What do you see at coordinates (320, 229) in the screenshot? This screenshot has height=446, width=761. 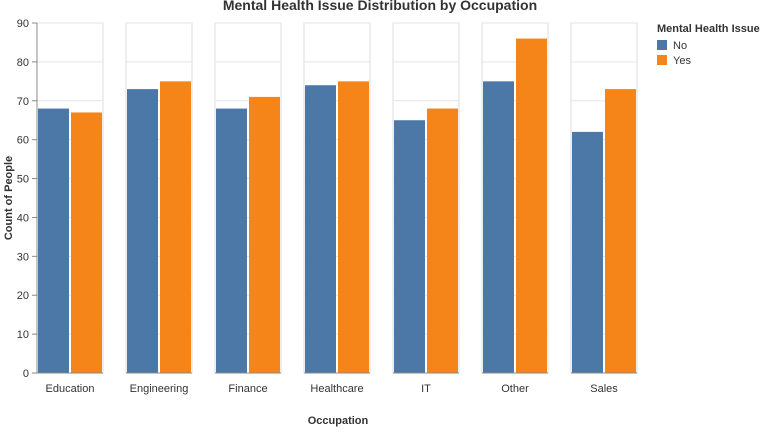 I see `bar-healthcare-no` at bounding box center [320, 229].